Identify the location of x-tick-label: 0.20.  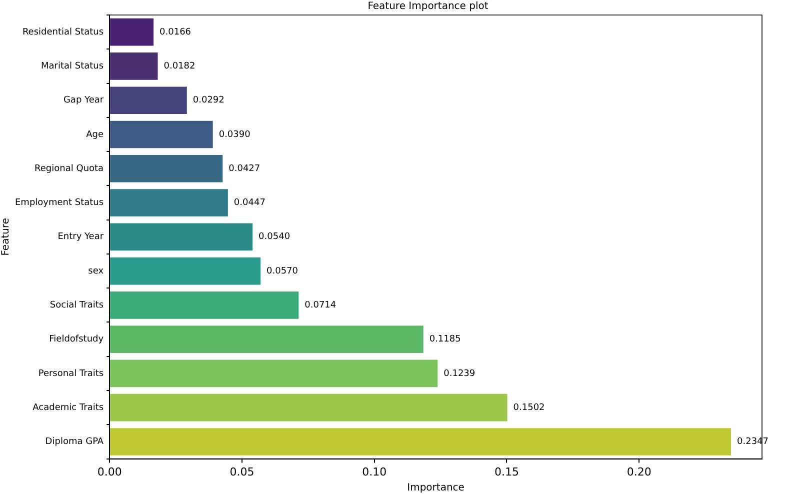
(639, 471).